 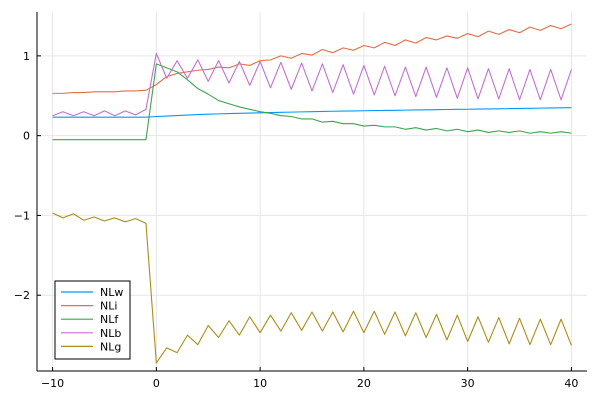 I want to click on x-tick-label: 0, so click(x=156, y=383).